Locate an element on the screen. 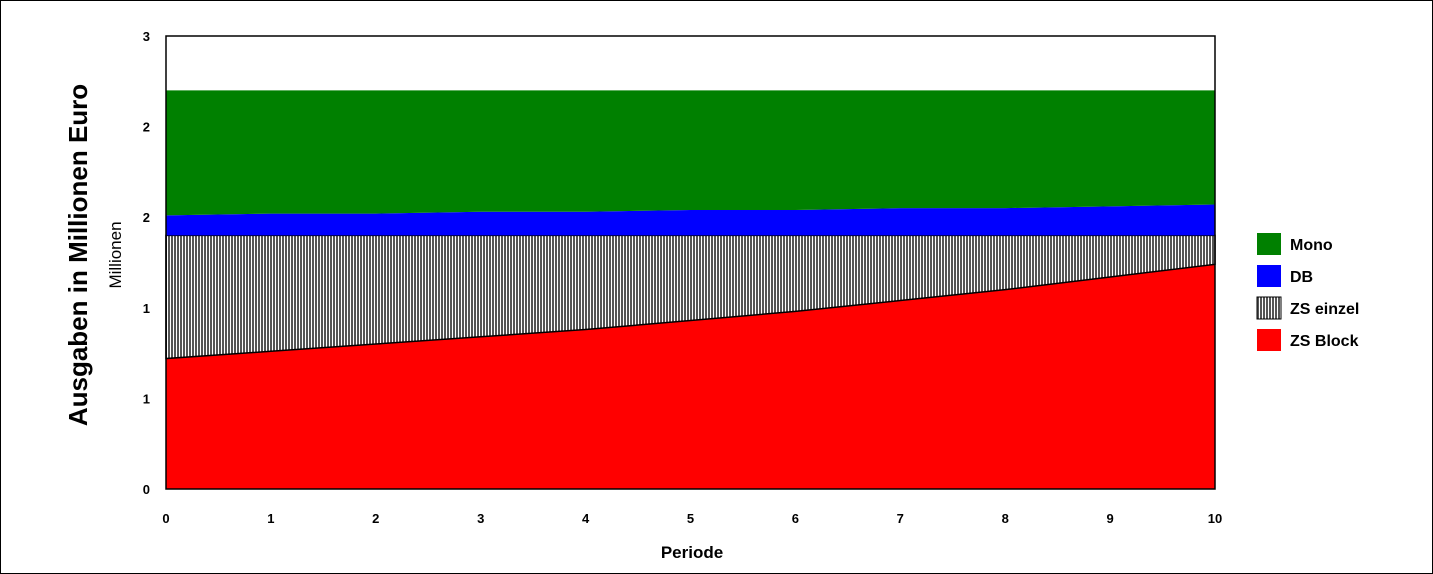 This screenshot has height=574, width=1433. x-axis-label: Periode is located at coordinates (692, 552).